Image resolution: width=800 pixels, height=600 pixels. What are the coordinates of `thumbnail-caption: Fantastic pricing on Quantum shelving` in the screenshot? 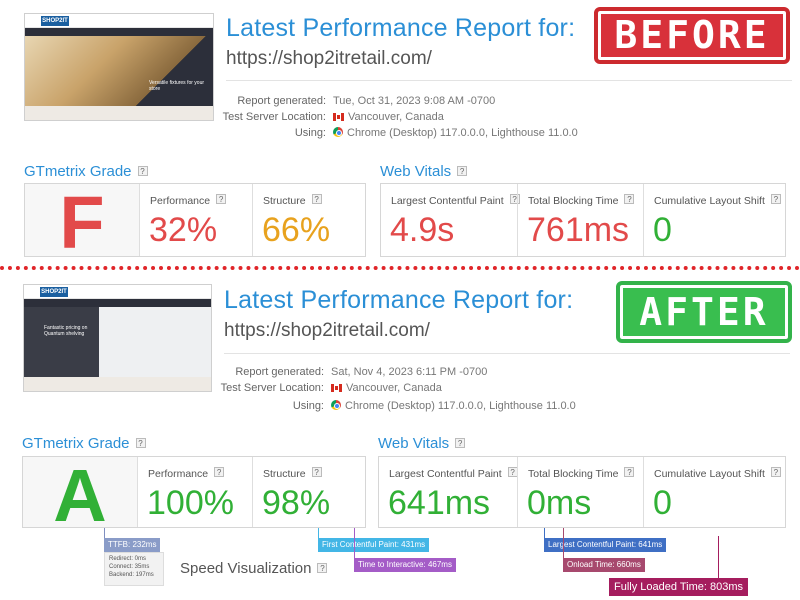 It's located at (66, 331).